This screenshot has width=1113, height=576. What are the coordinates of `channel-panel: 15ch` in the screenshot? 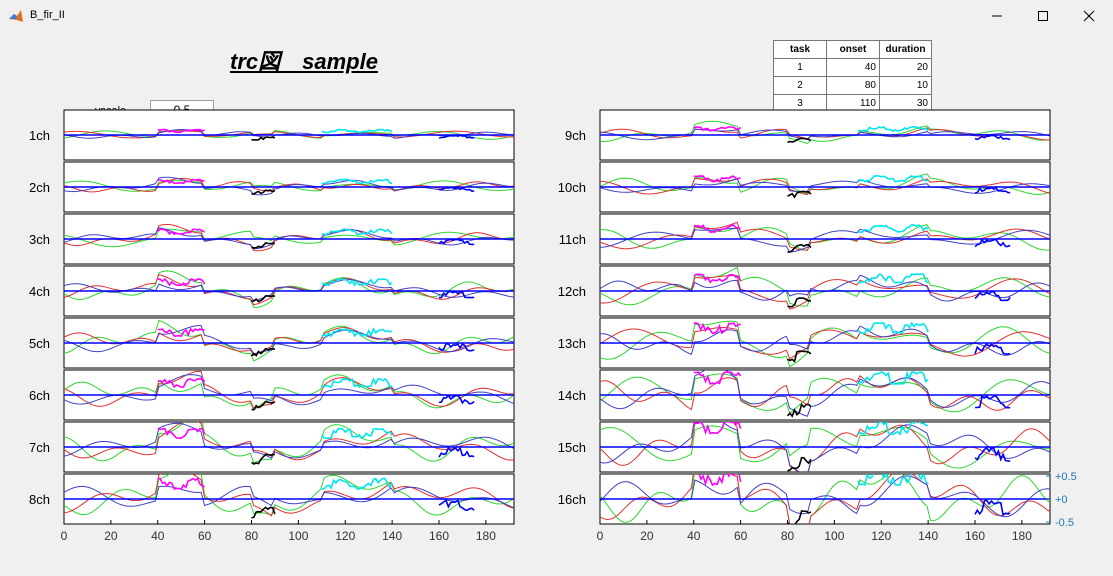 It's located at (804, 447).